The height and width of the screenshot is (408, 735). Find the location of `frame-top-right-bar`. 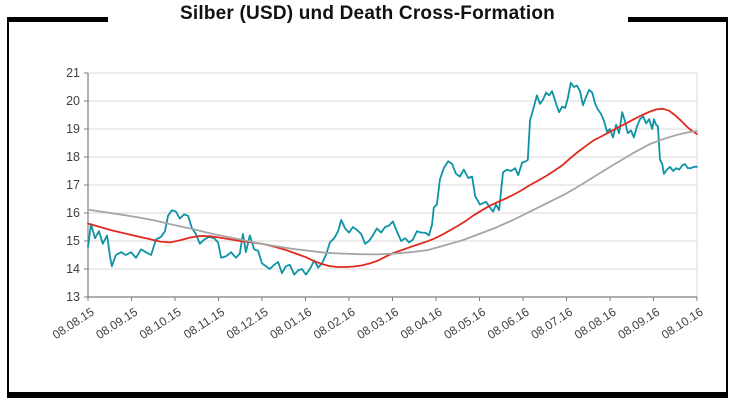

frame-top-right-bar is located at coordinates (678, 19).